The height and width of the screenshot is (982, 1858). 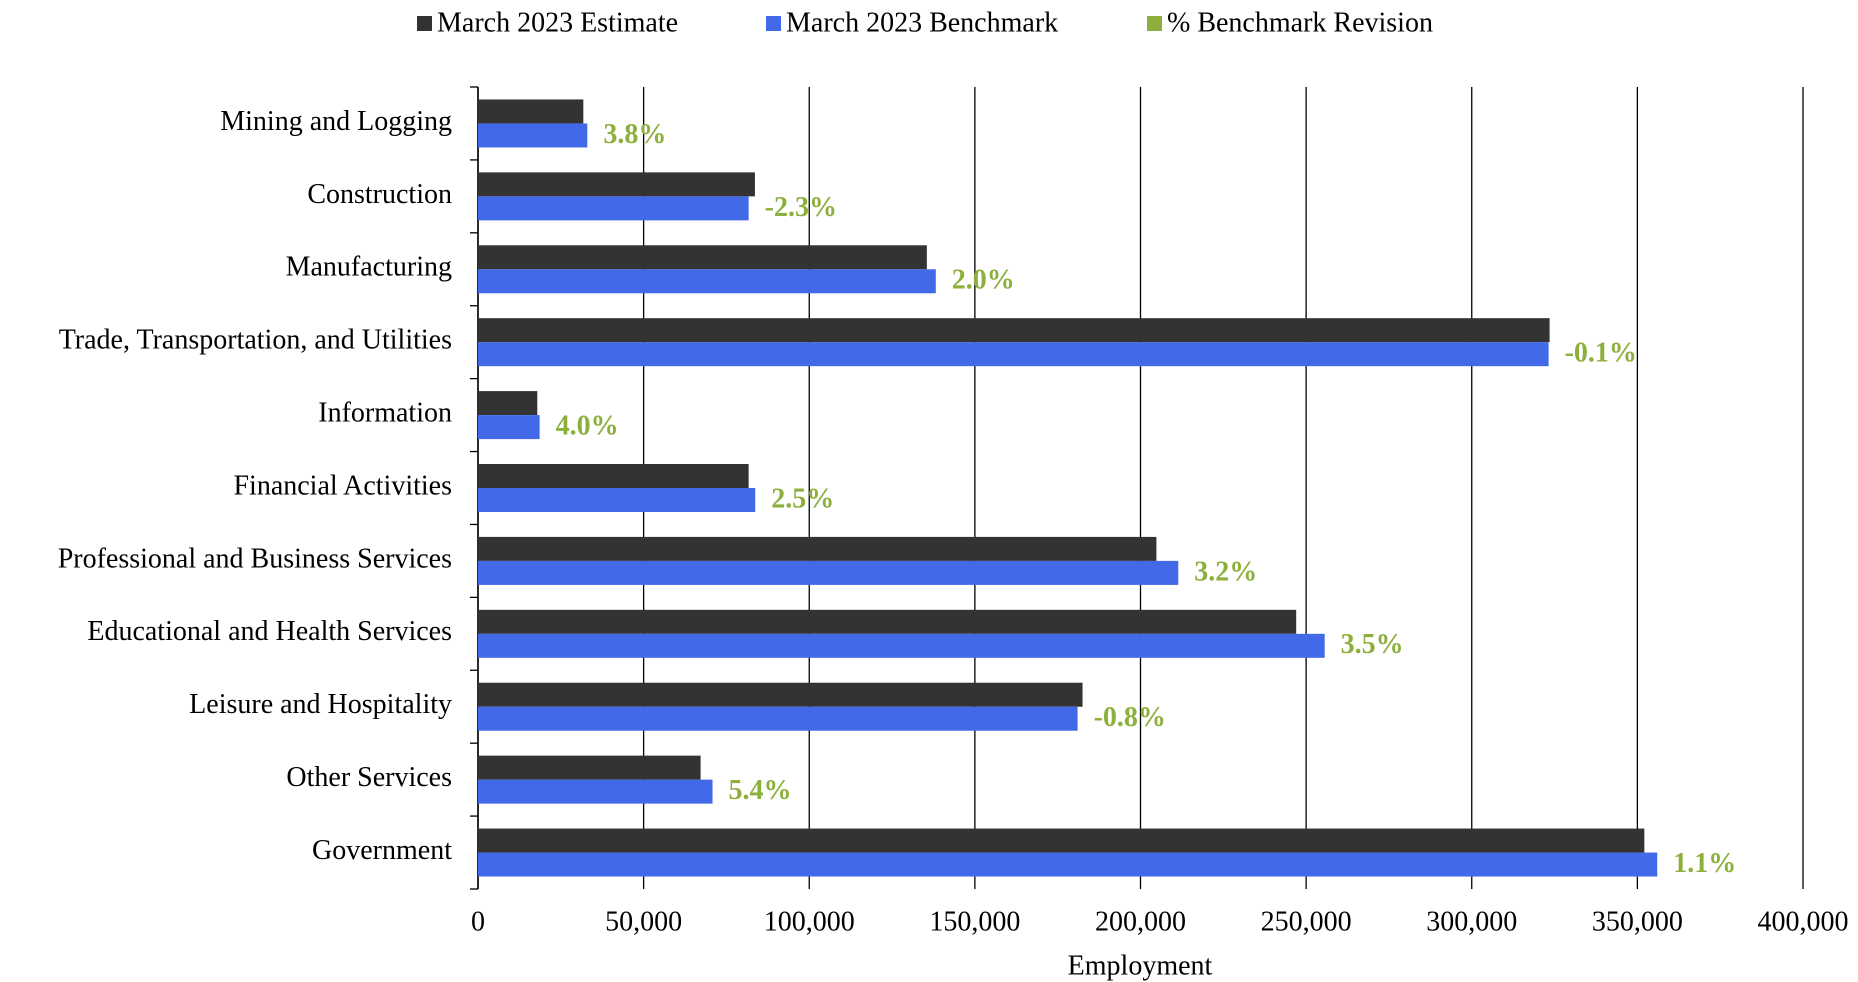 What do you see at coordinates (1471, 921) in the screenshot?
I see `x-tick-label: 300,000` at bounding box center [1471, 921].